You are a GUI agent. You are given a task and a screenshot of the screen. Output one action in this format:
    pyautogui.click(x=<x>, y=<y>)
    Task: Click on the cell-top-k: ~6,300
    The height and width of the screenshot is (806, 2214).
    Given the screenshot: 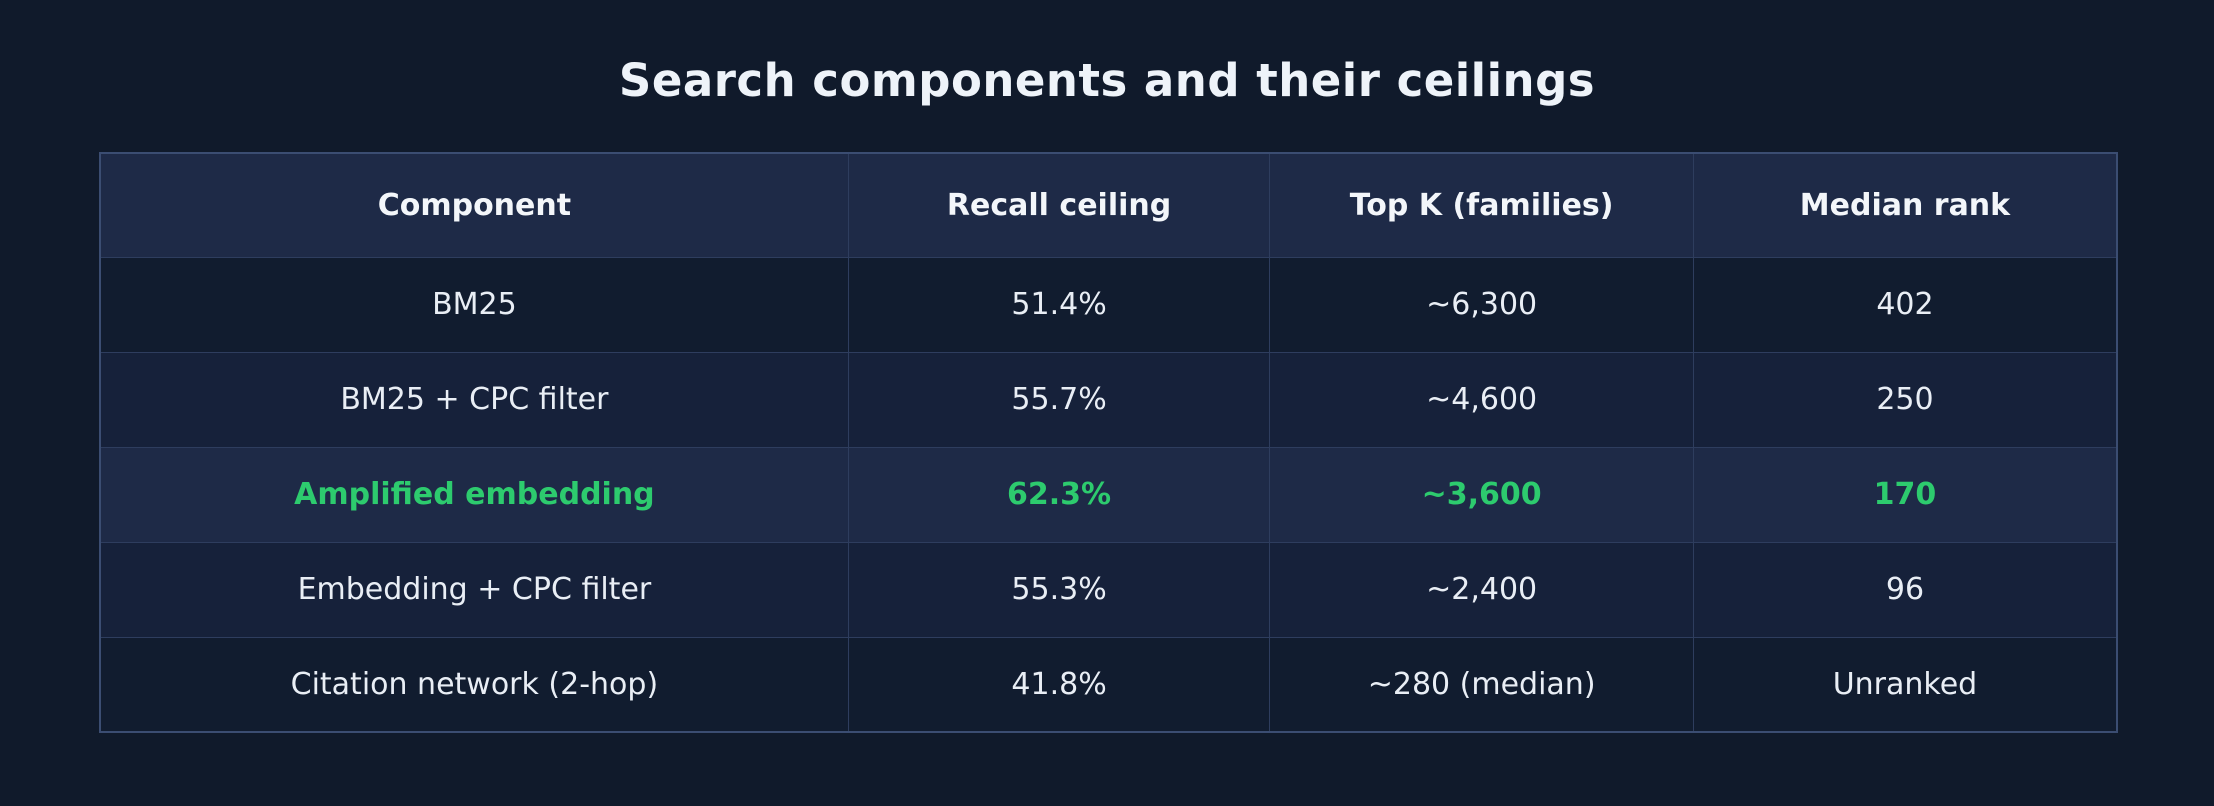 What is the action you would take?
    pyautogui.click(x=1481, y=304)
    